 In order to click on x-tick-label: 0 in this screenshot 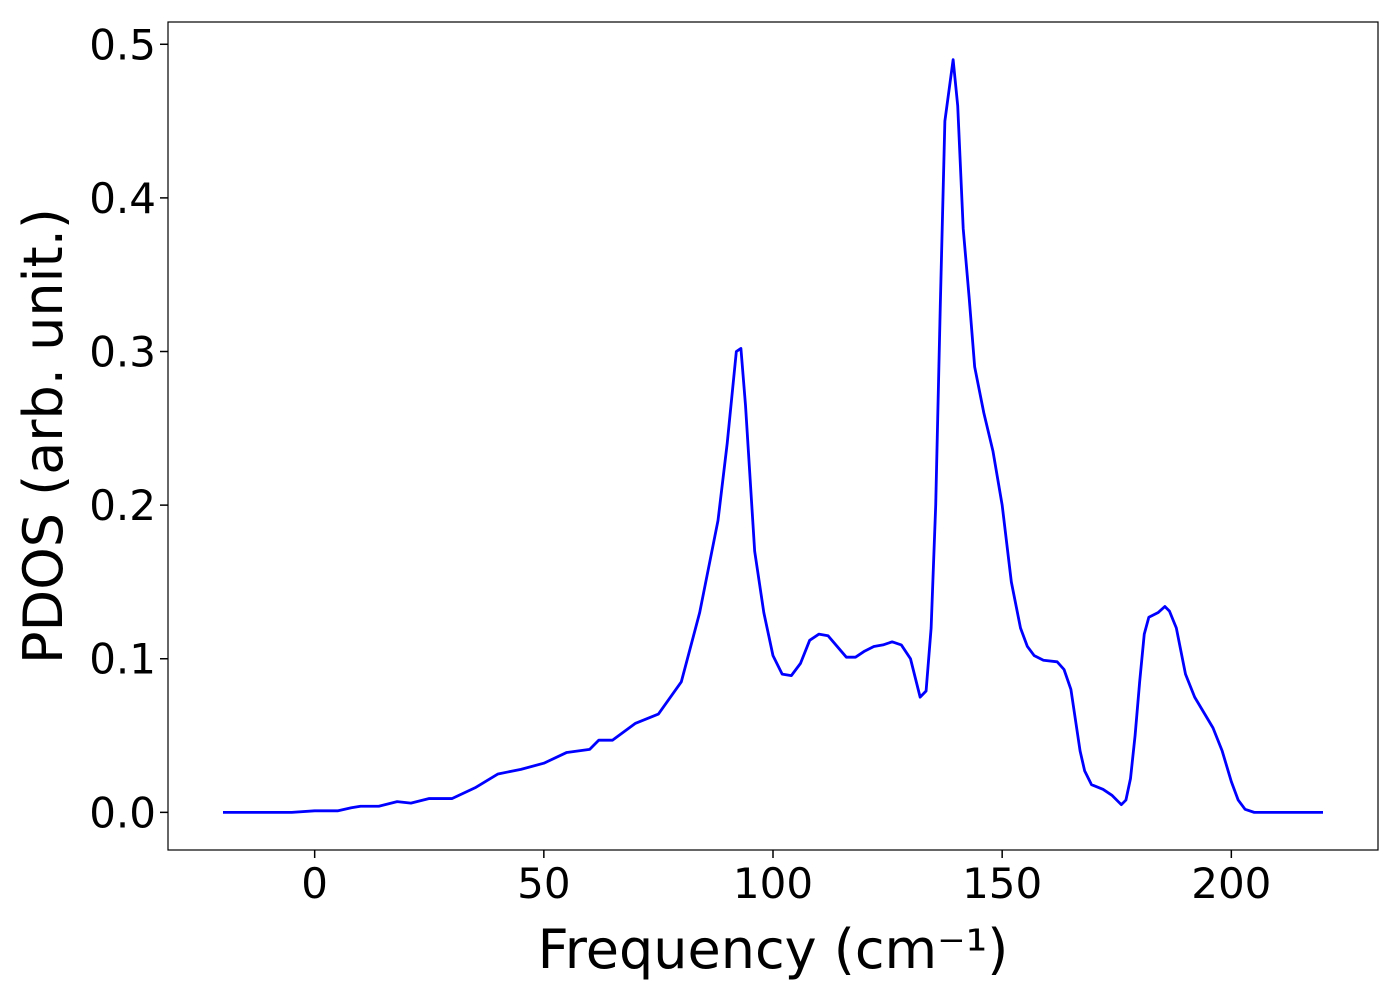, I will do `click(314, 883)`.